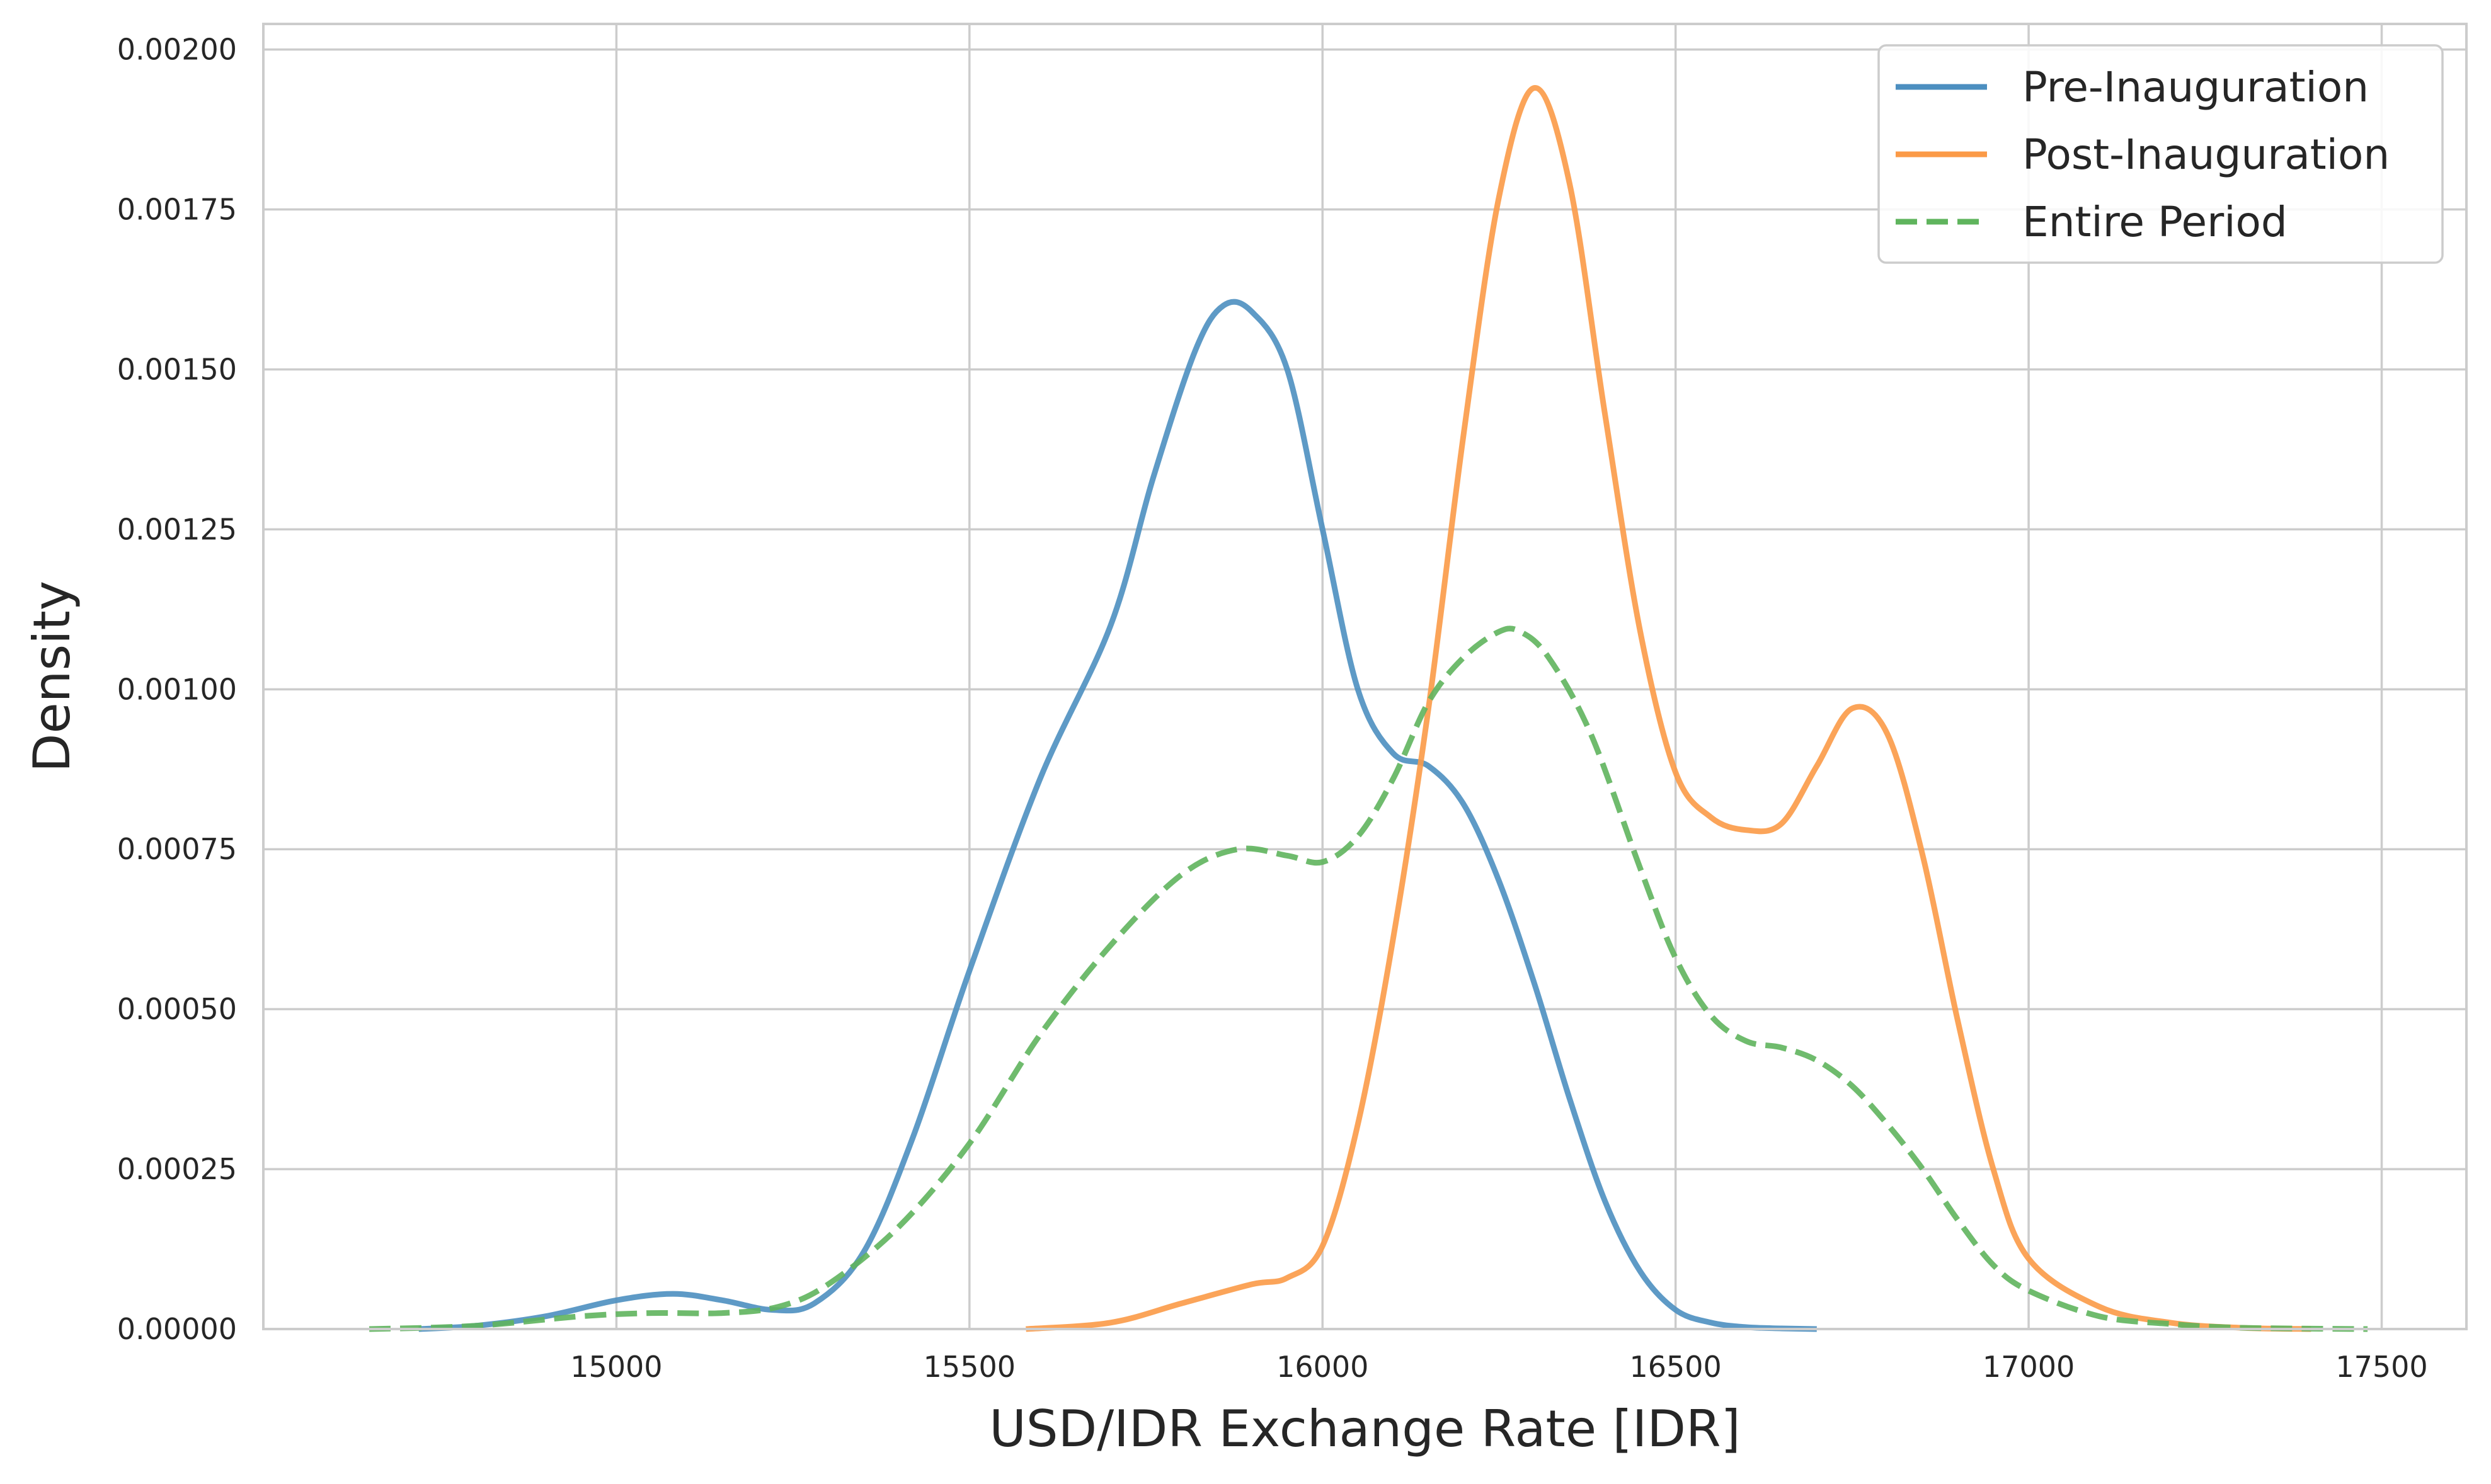 The height and width of the screenshot is (1484, 2491). Describe the element at coordinates (177, 50) in the screenshot. I see `y-tick-label: 0.00200` at that location.